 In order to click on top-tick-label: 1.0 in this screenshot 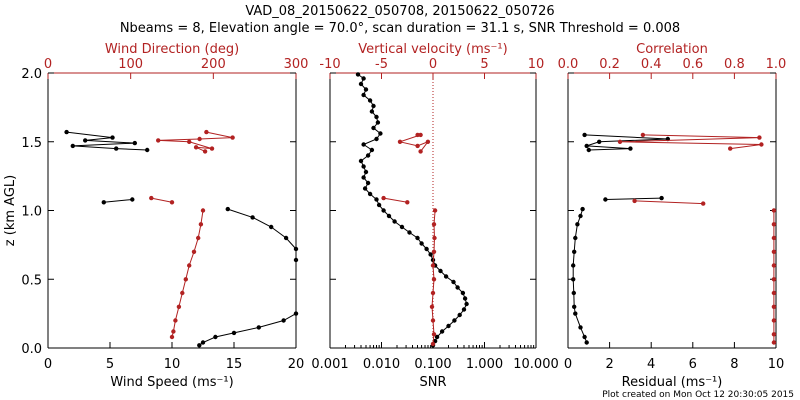, I will do `click(776, 64)`.